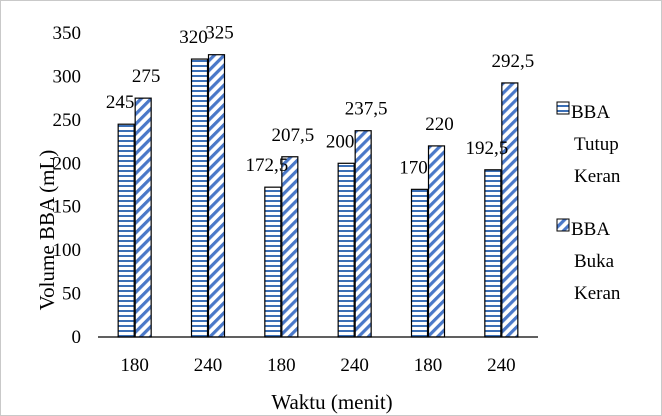 This screenshot has width=662, height=416. Describe the element at coordinates (366, 109) in the screenshot. I see `data-label: 237,5` at that location.